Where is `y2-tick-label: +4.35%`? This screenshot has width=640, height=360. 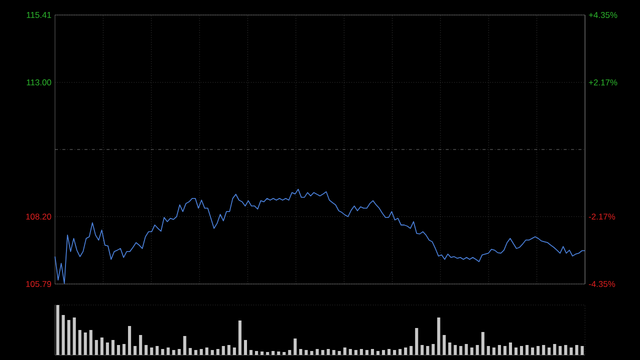 y2-tick-label: +4.35% is located at coordinates (603, 15).